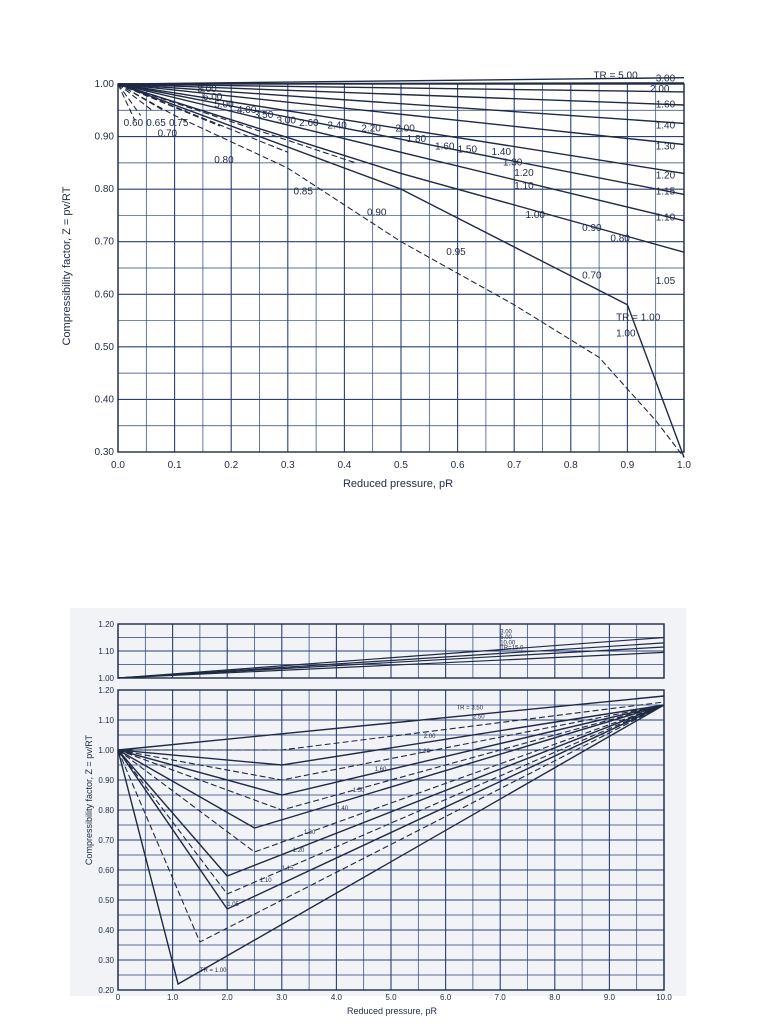 The height and width of the screenshot is (1024, 768). Describe the element at coordinates (337, 126) in the screenshot. I see `chart-1-curve-label: 2.40` at that location.